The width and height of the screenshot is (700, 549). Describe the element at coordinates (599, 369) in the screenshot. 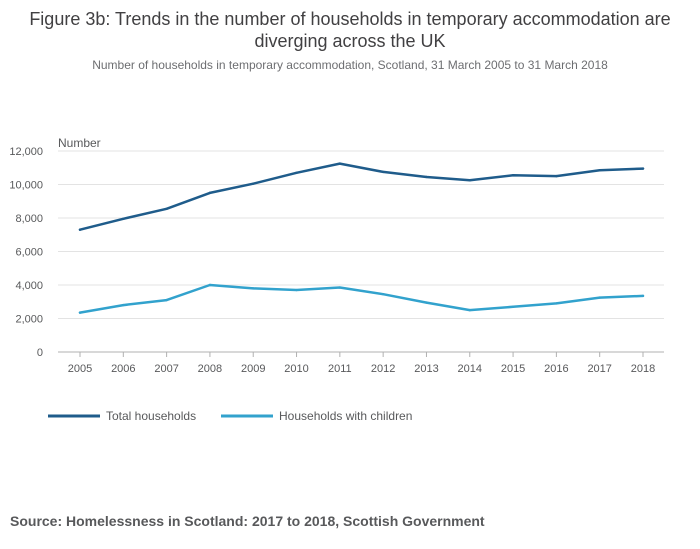

I see `x-tick-label: 2017` at that location.